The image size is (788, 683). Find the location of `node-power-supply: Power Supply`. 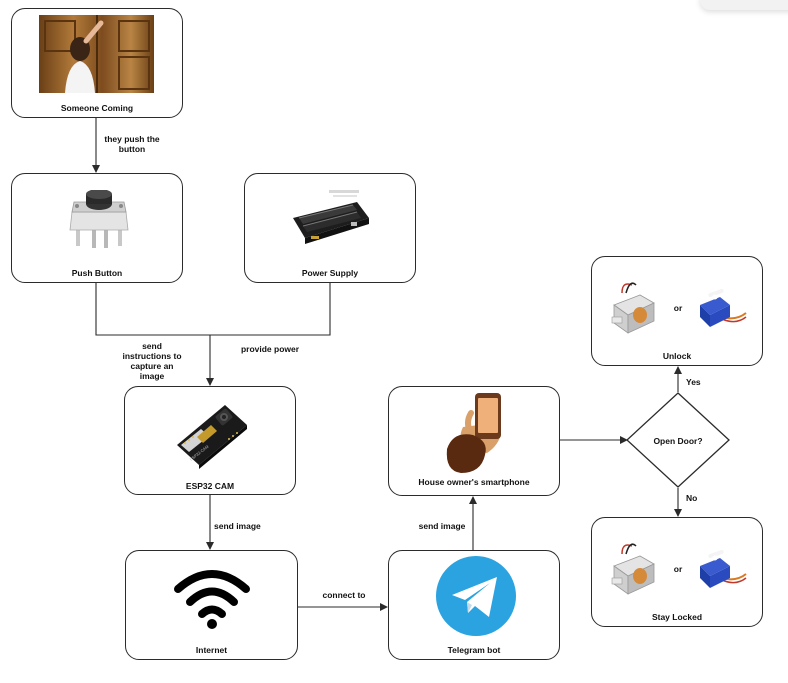

node-power-supply: Power Supply is located at coordinates (330, 228).